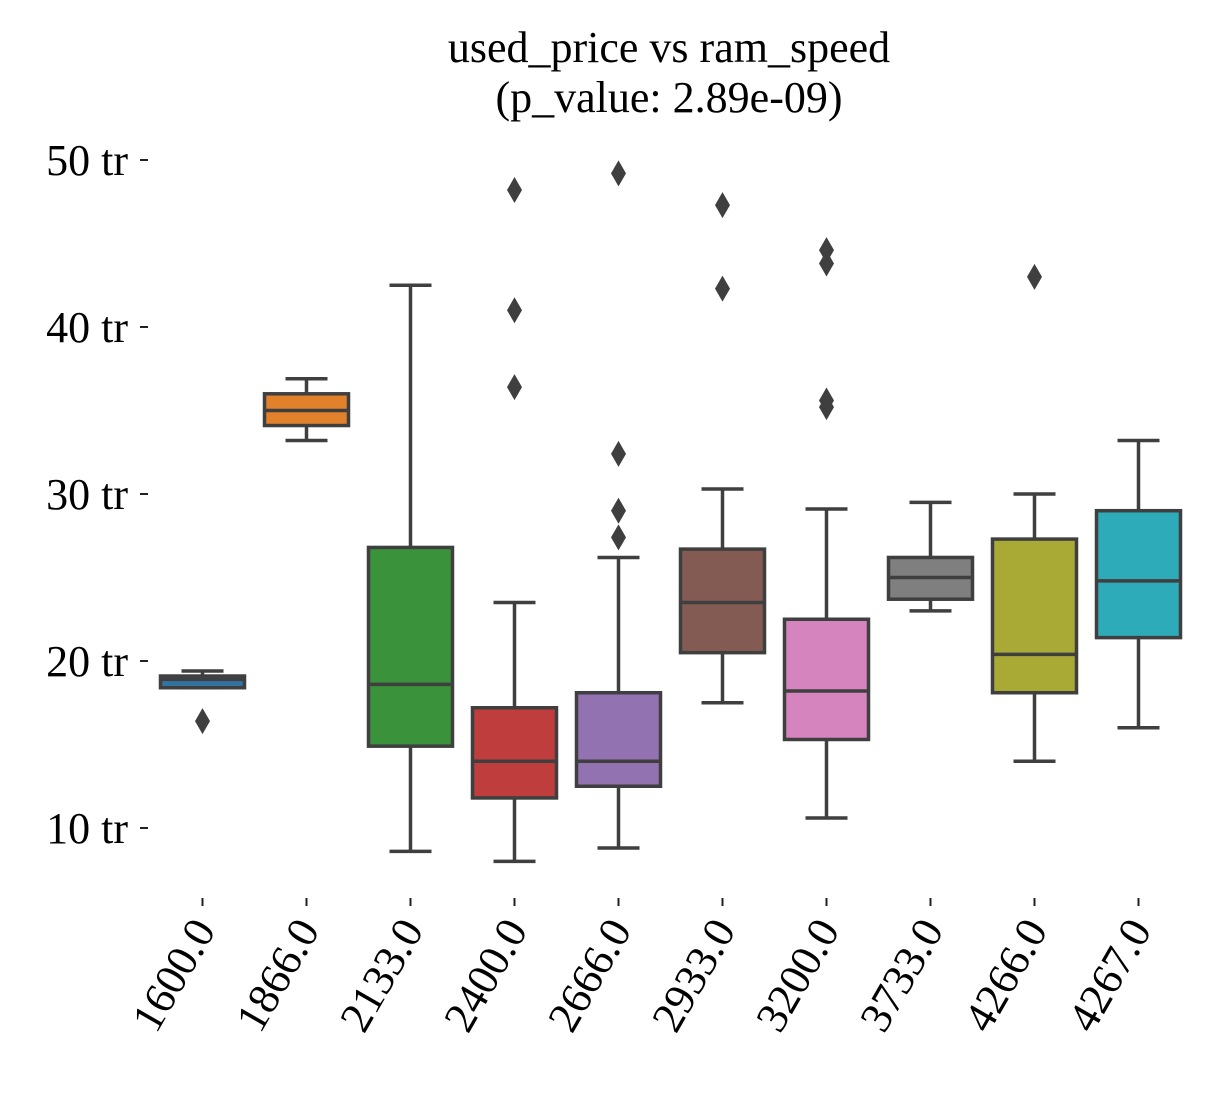  Describe the element at coordinates (901, 975) in the screenshot. I see `x-tick-label: 3733.0` at that location.